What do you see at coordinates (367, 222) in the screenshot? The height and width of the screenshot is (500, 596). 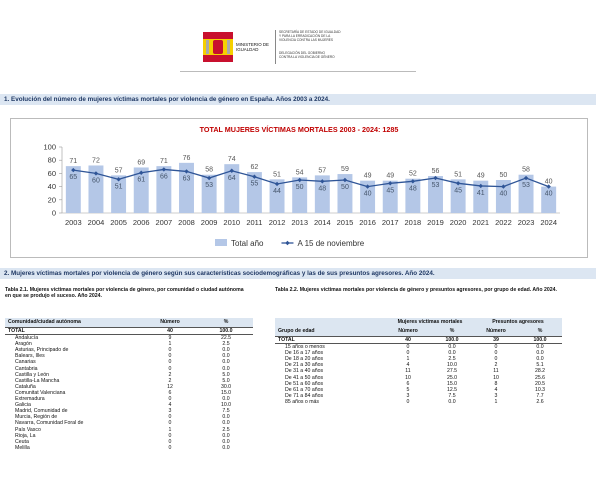 I see `x-tick-label: 2016` at bounding box center [367, 222].